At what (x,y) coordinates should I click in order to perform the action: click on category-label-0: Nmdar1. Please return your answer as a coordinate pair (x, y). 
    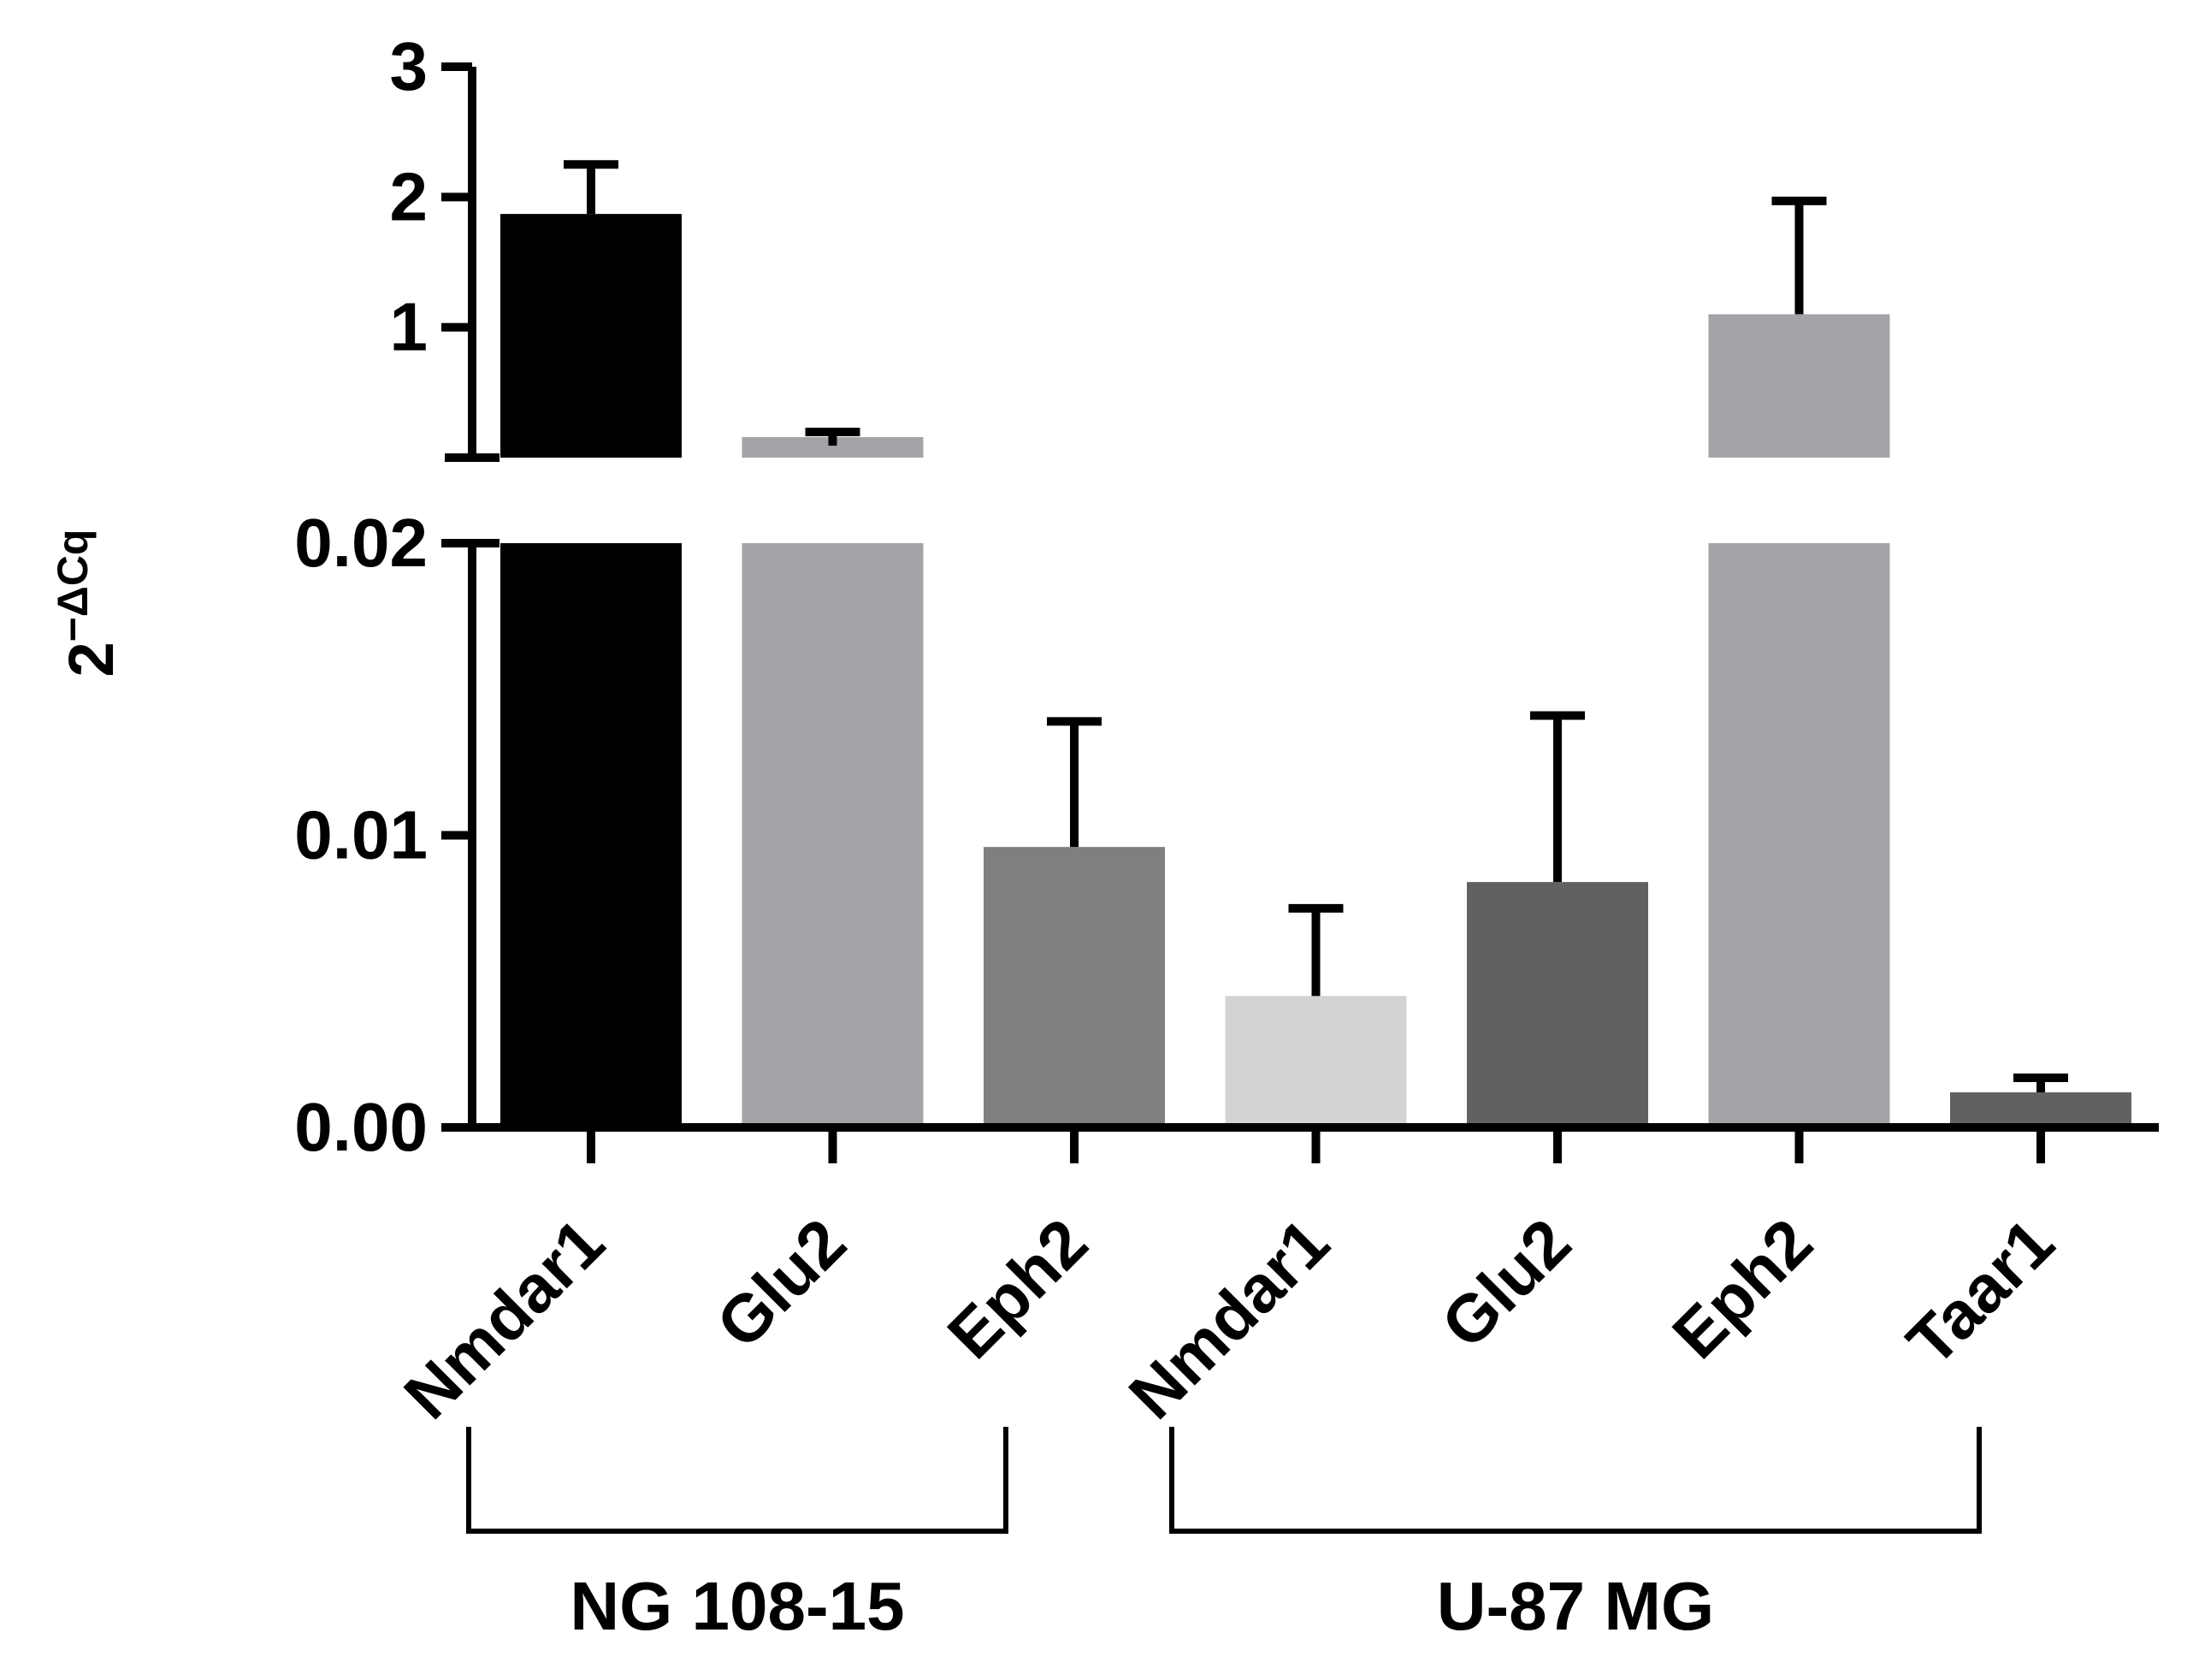
    Looking at the image, I should click on (503, 1319).